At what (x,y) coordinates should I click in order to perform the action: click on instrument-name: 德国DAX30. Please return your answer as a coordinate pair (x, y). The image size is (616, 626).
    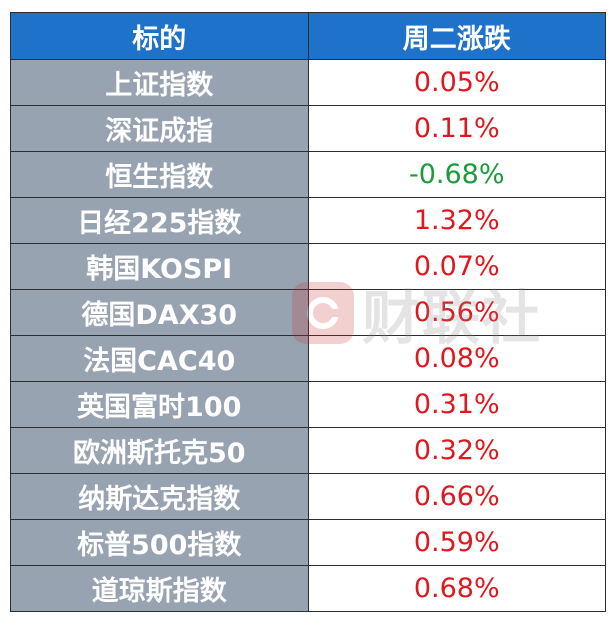
    Looking at the image, I should click on (159, 312).